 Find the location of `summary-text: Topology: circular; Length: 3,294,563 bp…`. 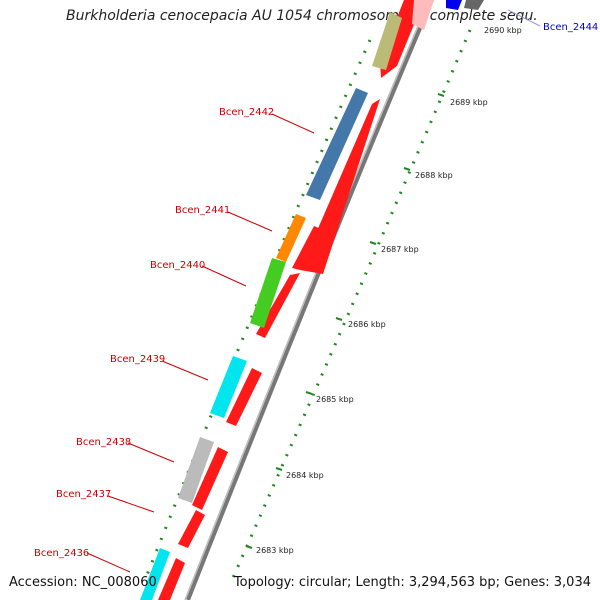

summary-text: Topology: circular; Length: 3,294,563 bp… is located at coordinates (412, 582).